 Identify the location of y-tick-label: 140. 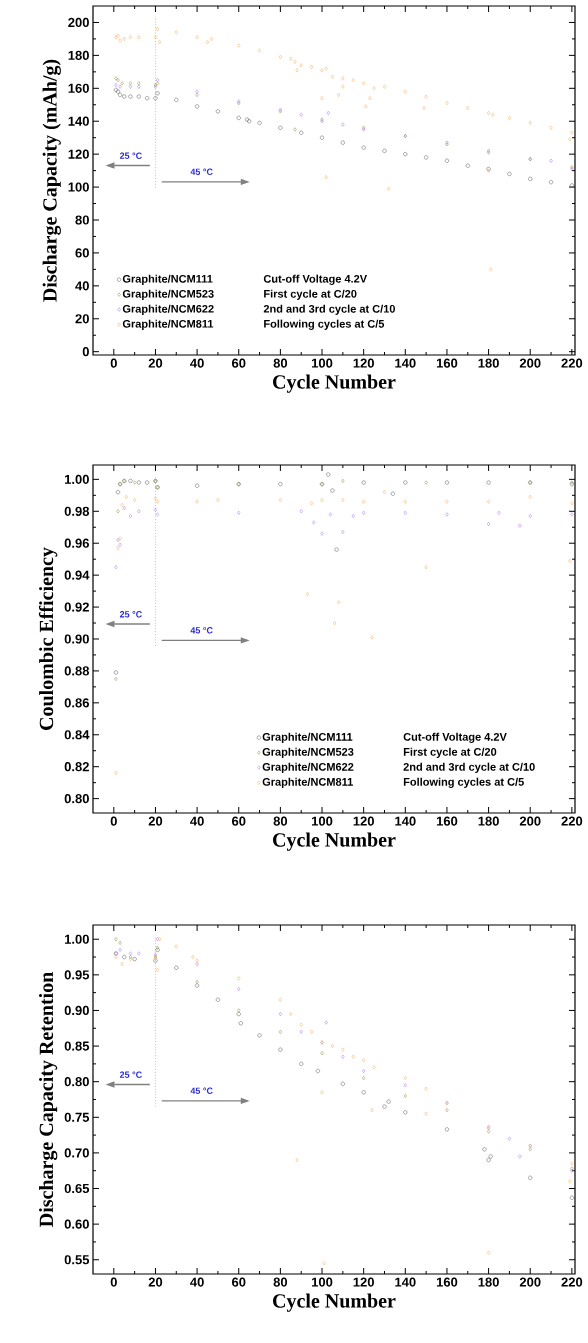
(78, 121).